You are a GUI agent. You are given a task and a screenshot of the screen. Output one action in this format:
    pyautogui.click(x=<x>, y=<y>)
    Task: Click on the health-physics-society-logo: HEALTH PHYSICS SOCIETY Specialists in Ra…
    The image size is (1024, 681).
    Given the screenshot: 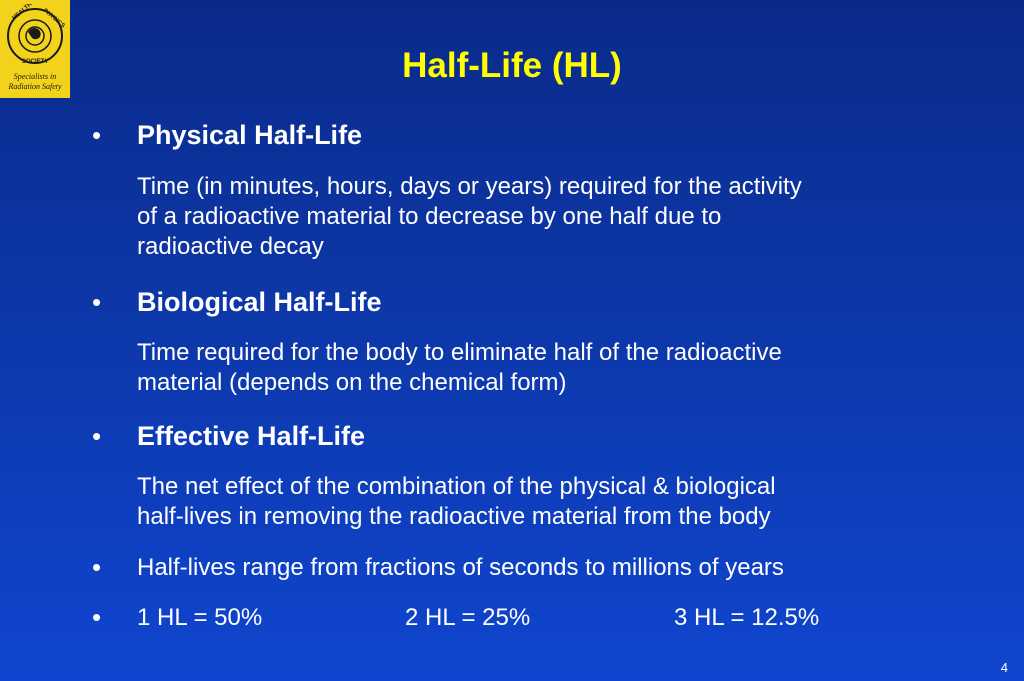 What is the action you would take?
    pyautogui.click(x=35, y=49)
    